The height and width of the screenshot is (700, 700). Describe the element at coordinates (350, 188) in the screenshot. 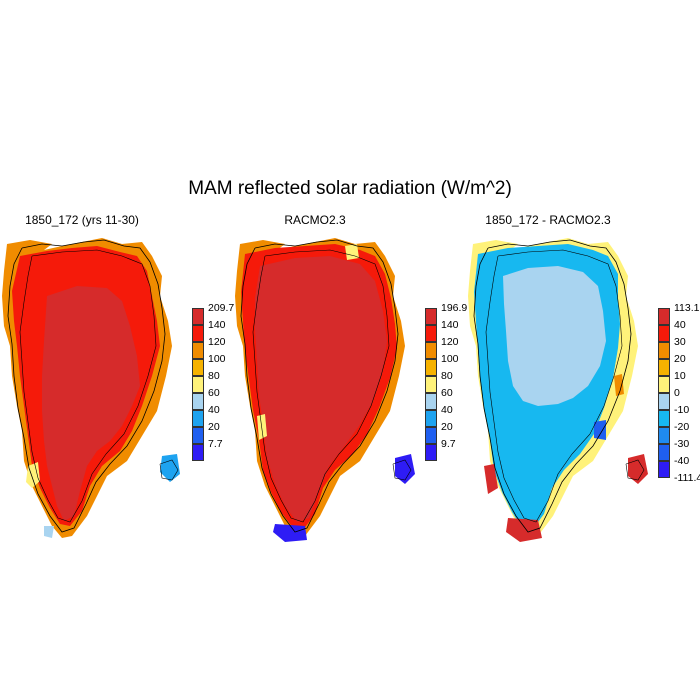

I see `figure-title: MAM reflected solar radiation (W/m^2)` at that location.